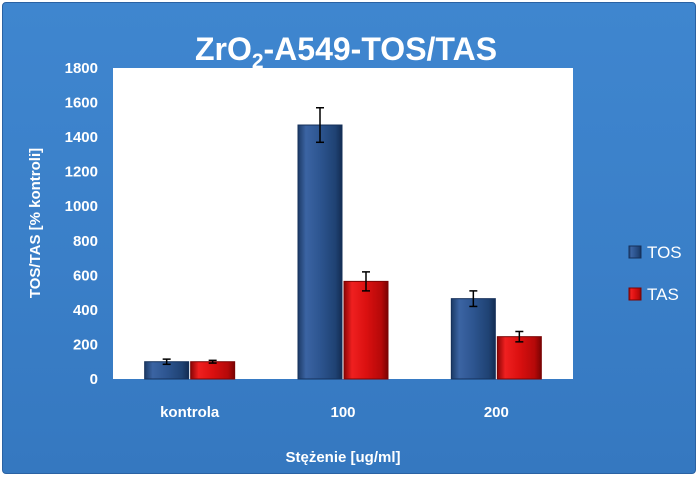  I want to click on x-axis-ticks: kontrola 100 200, so click(334, 412).